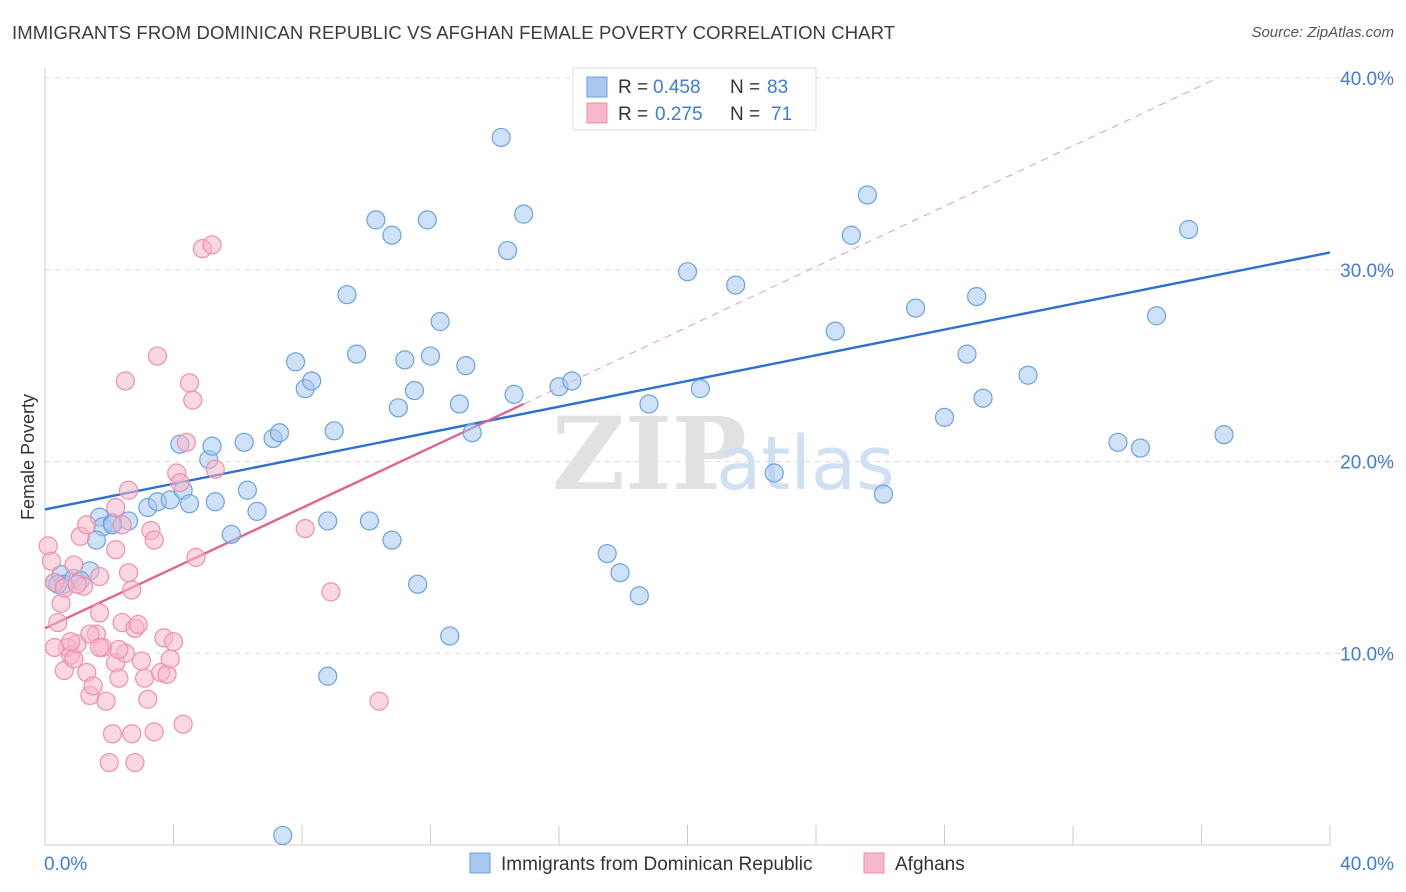  I want to click on legend-n-label-2: N =, so click(745, 114).